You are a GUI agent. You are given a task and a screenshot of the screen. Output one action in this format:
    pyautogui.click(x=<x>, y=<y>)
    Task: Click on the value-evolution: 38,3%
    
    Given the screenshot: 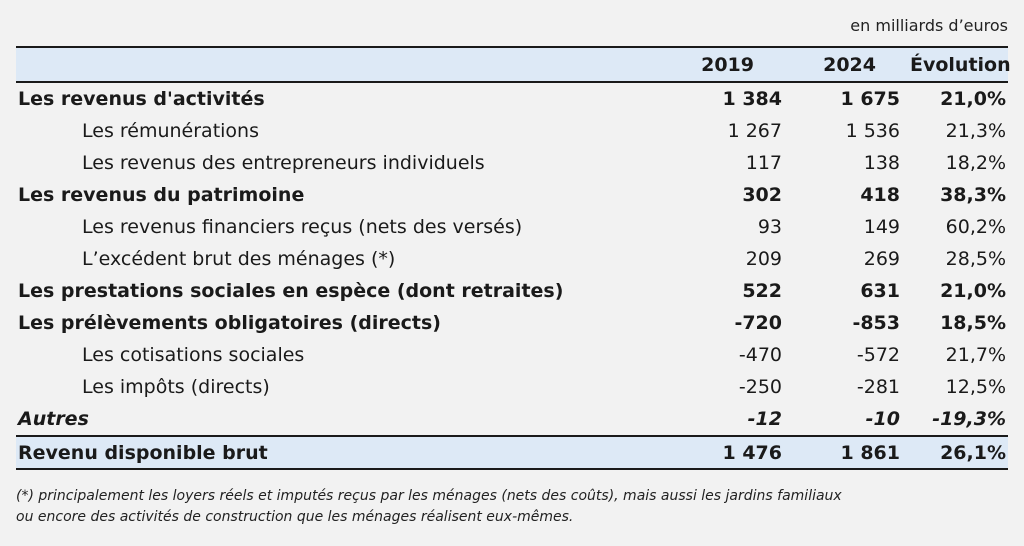 What is the action you would take?
    pyautogui.click(x=973, y=195)
    